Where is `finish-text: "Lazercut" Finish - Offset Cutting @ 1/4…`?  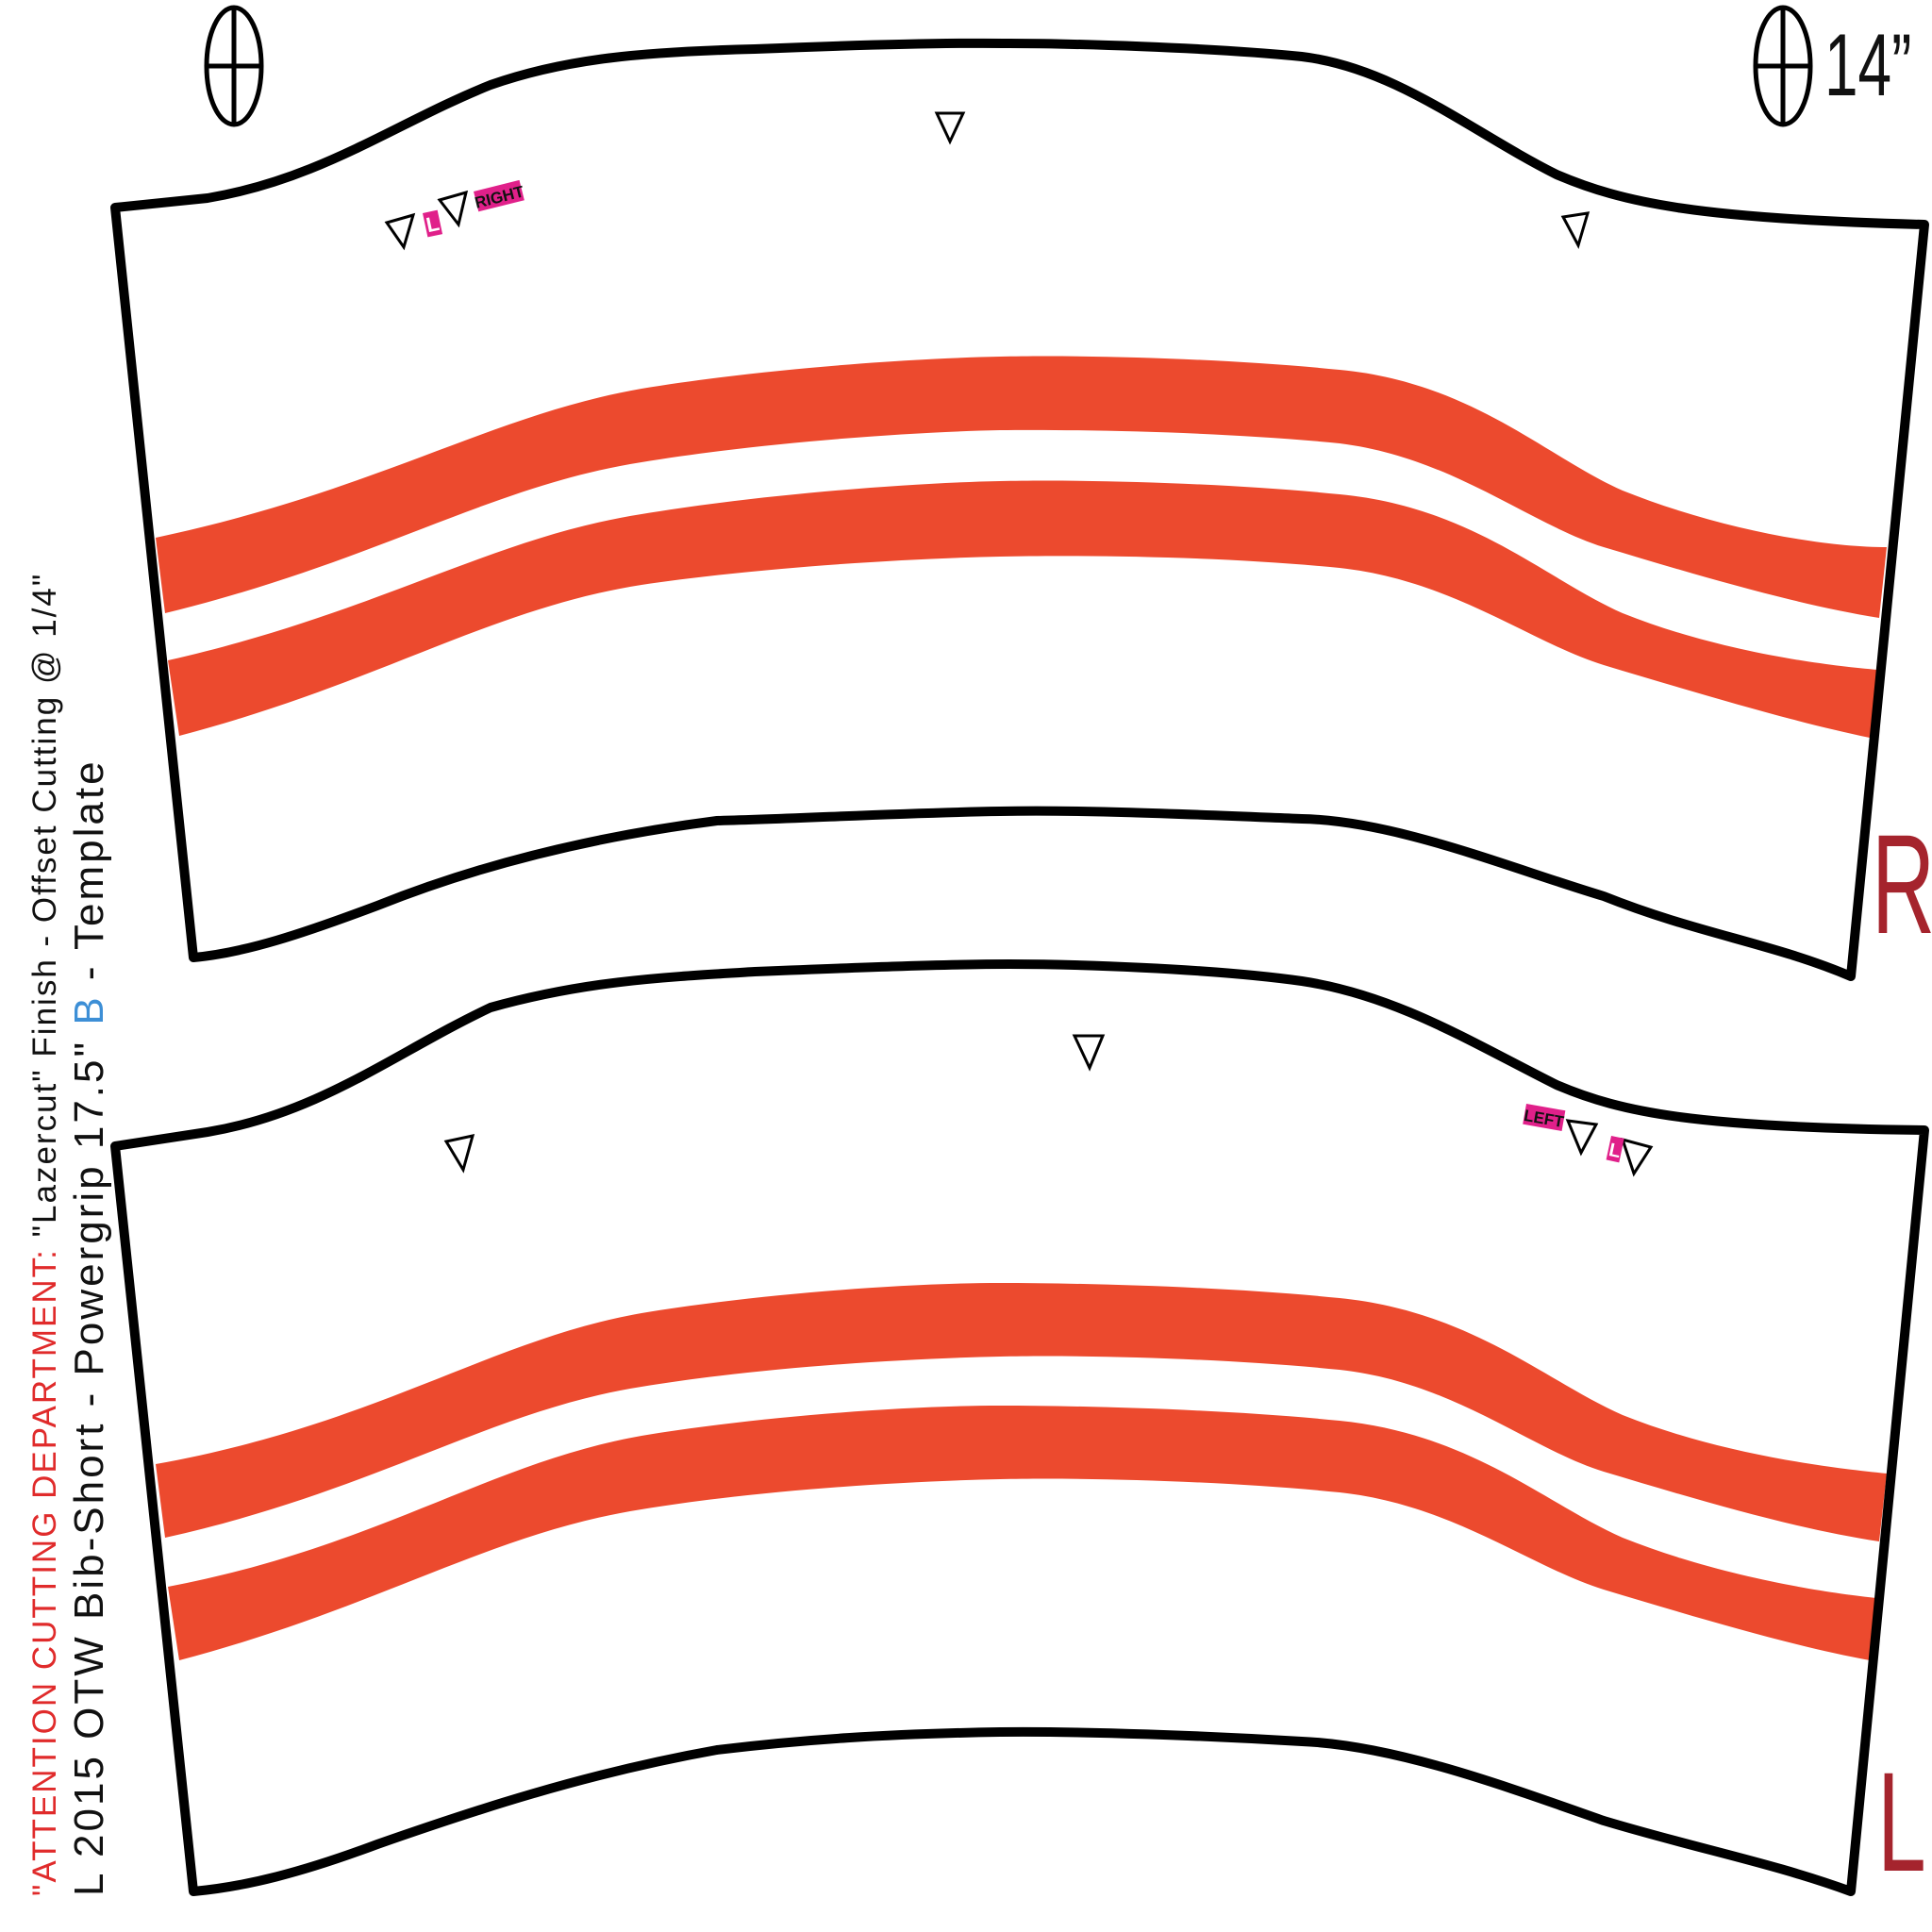
finish-text: "Lazercut" Finish - Offset Cutting @ 1/4… is located at coordinates (44, 905).